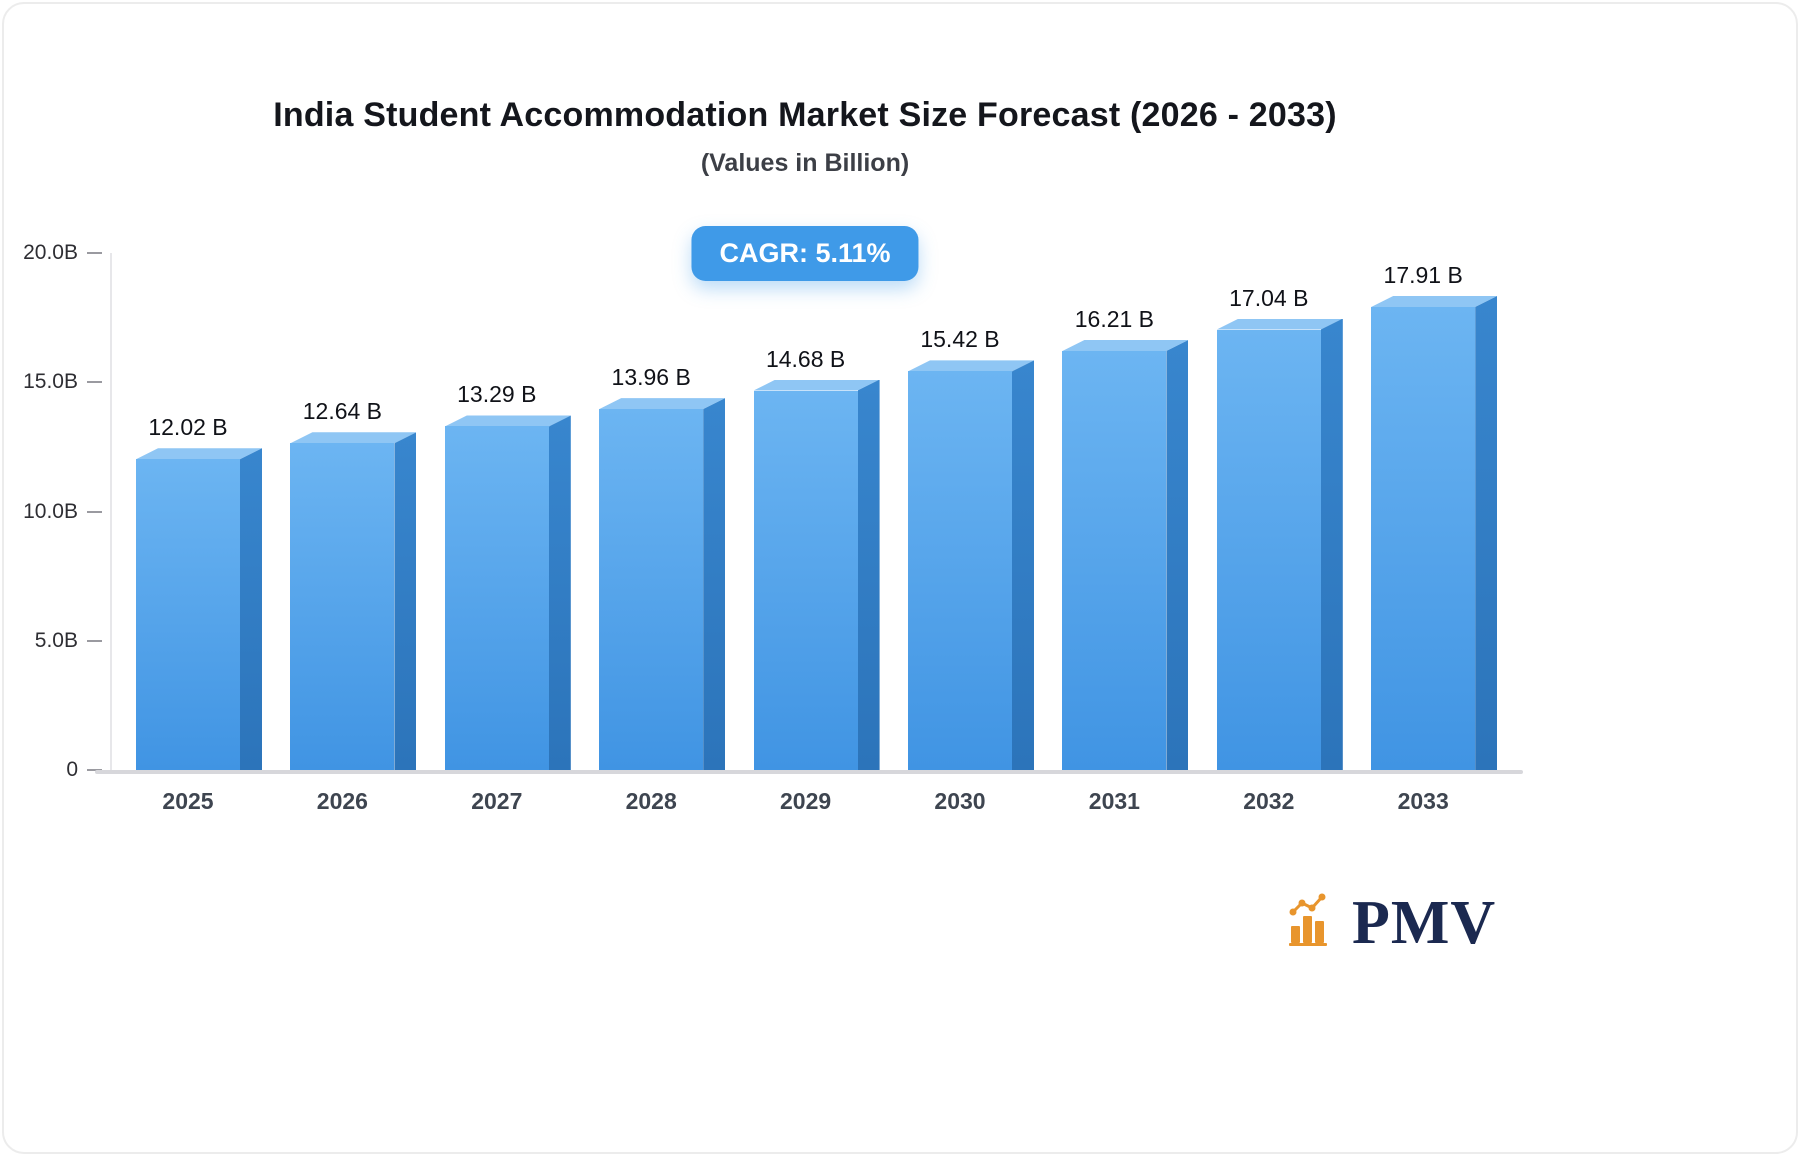 The image size is (1800, 1156). What do you see at coordinates (806, 801) in the screenshot?
I see `x-axis-label-2029: 2029` at bounding box center [806, 801].